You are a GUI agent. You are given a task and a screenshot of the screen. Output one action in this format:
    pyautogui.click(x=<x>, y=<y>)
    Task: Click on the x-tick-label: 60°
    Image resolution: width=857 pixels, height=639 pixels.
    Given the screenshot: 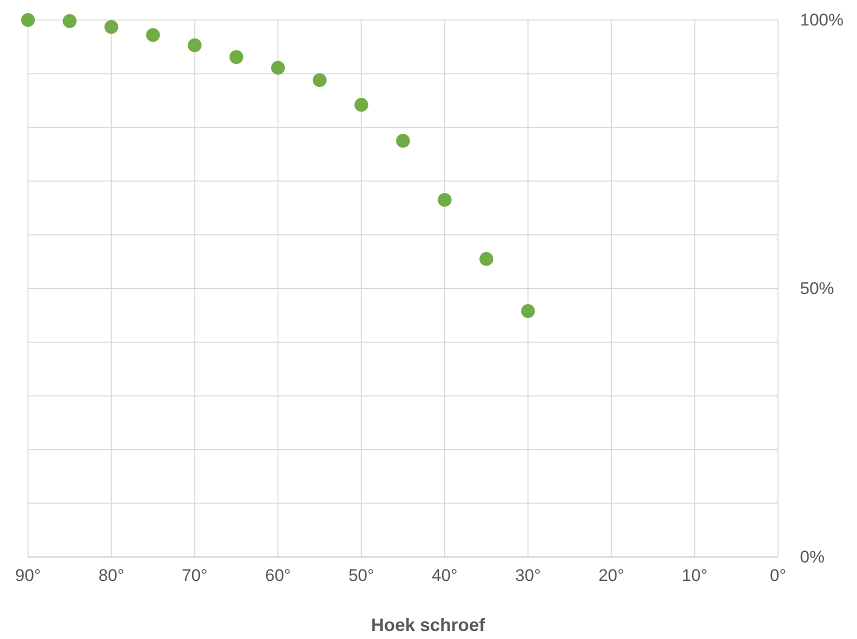 What is the action you would take?
    pyautogui.click(x=278, y=576)
    